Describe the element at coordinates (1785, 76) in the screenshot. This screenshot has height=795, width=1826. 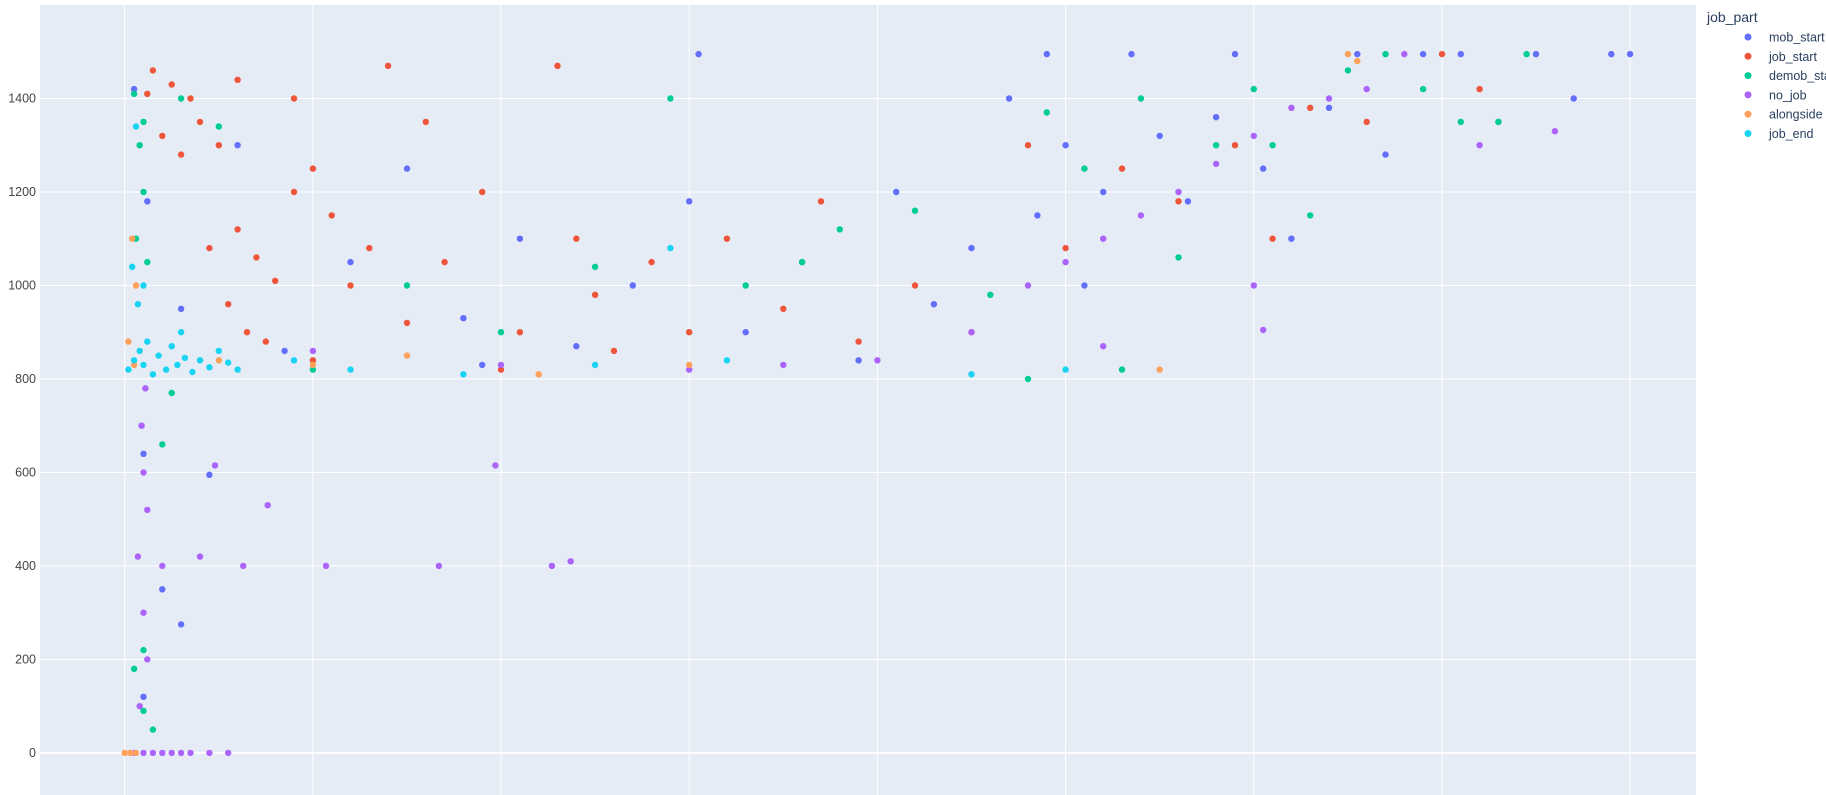
I see `legend-item-demob-start: demob_start` at that location.